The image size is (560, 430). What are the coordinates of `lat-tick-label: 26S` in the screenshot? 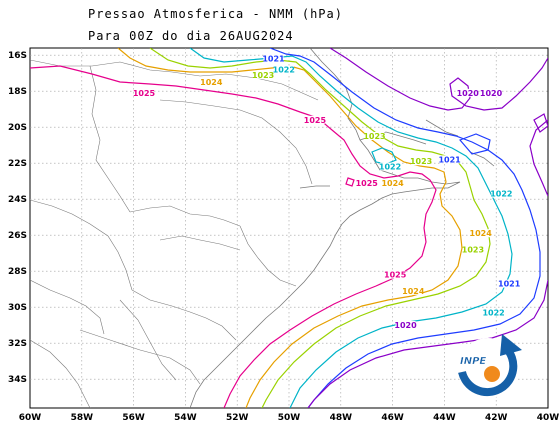 It's located at (17, 236).